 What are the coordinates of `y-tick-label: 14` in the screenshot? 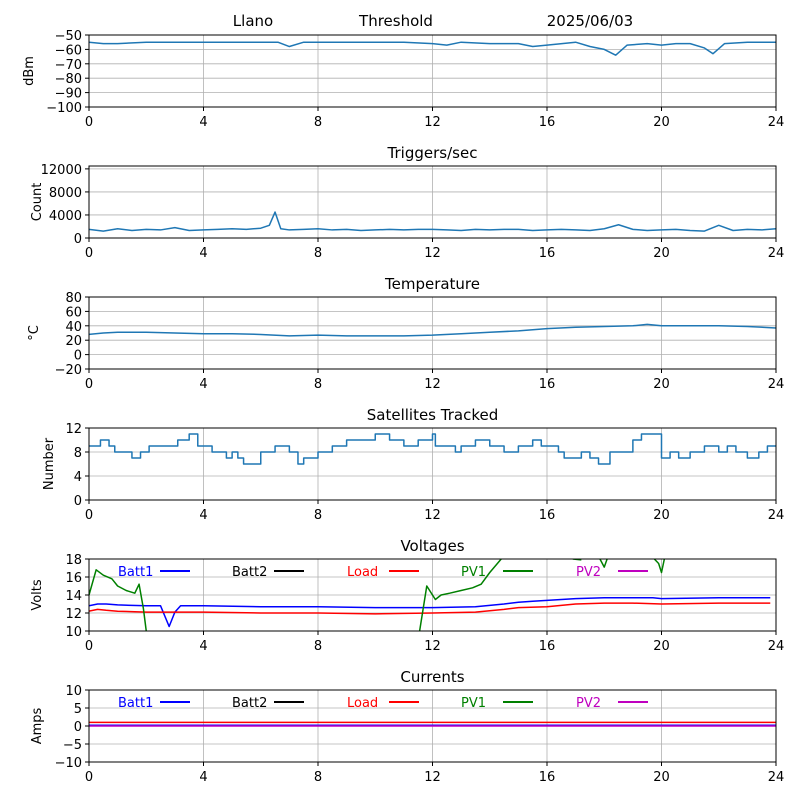 It's located at (73, 596).